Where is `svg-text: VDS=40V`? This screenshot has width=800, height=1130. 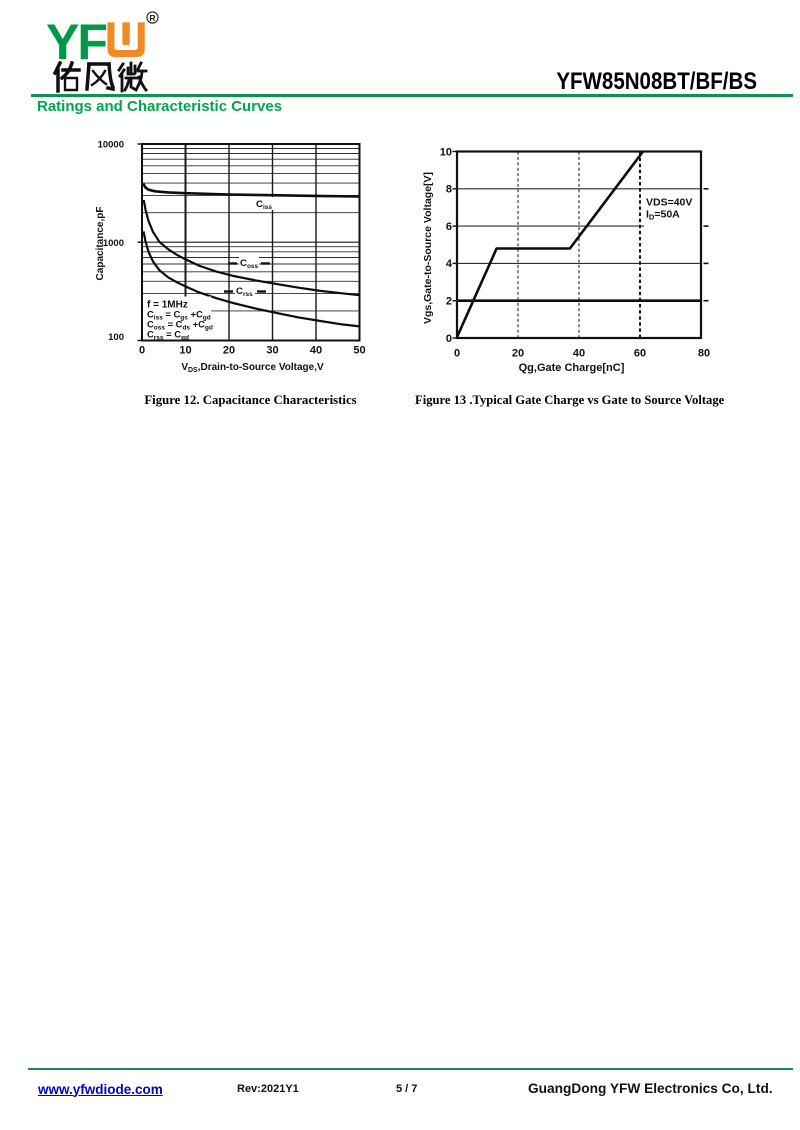
svg-text: VDS=40V is located at coordinates (669, 203).